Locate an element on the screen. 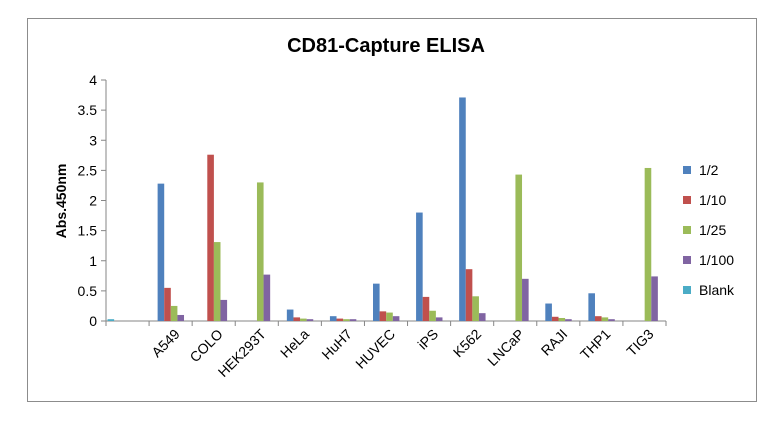 This screenshot has height=425, width=780. x-tick-label: COLO is located at coordinates (205, 345).